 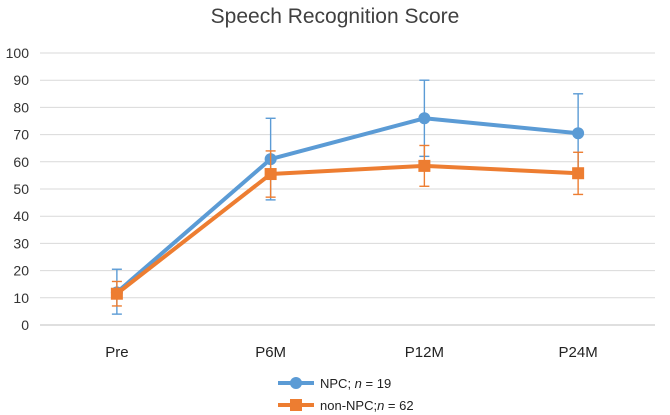 I want to click on legend-marker-circle, so click(x=296, y=383).